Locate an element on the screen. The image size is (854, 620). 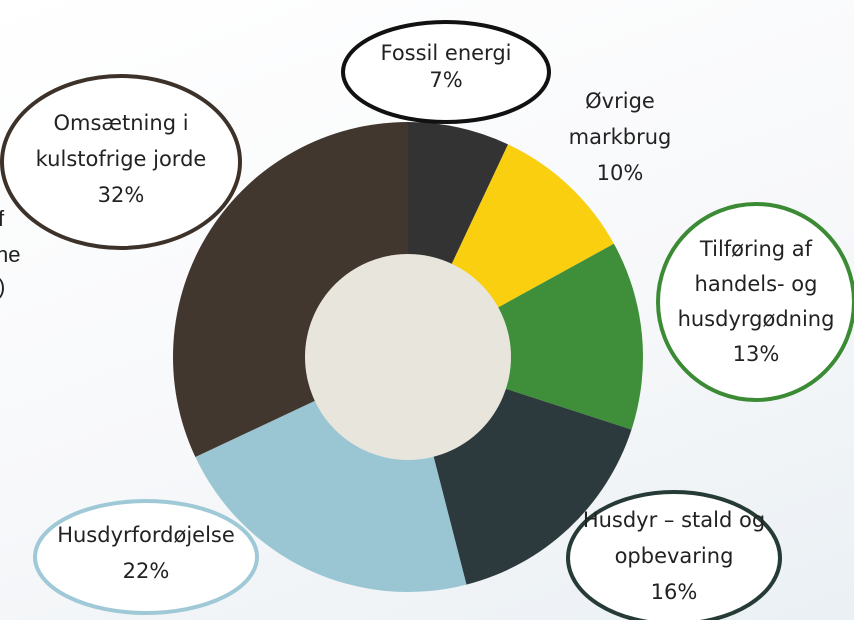
slice-value-label: 16% is located at coordinates (674, 592).